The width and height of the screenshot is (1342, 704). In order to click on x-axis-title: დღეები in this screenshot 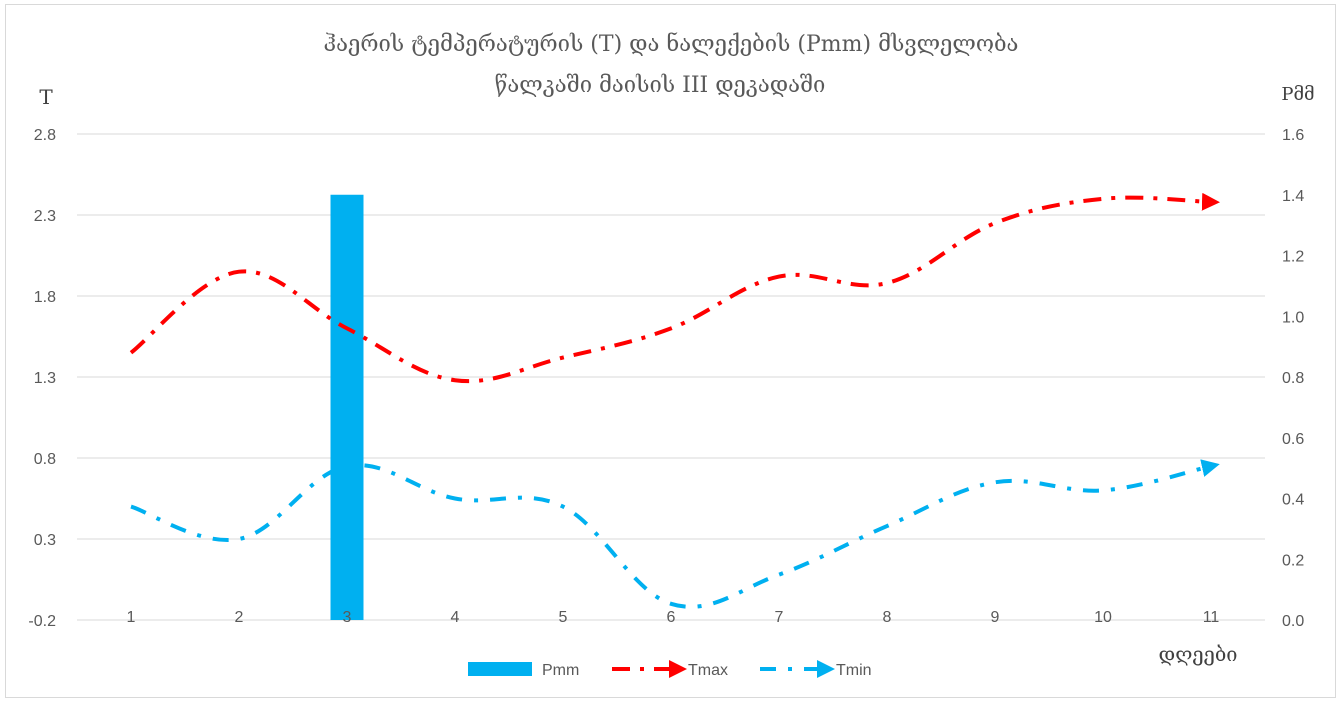, I will do `click(1198, 654)`.